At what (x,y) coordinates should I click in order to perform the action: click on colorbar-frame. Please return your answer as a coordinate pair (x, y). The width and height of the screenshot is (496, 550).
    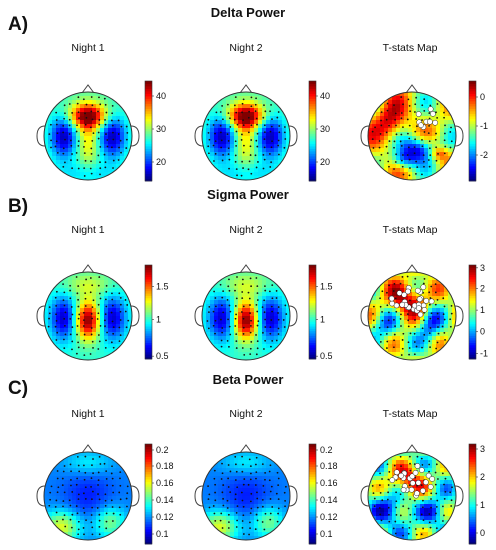
    Looking at the image, I should click on (148, 131).